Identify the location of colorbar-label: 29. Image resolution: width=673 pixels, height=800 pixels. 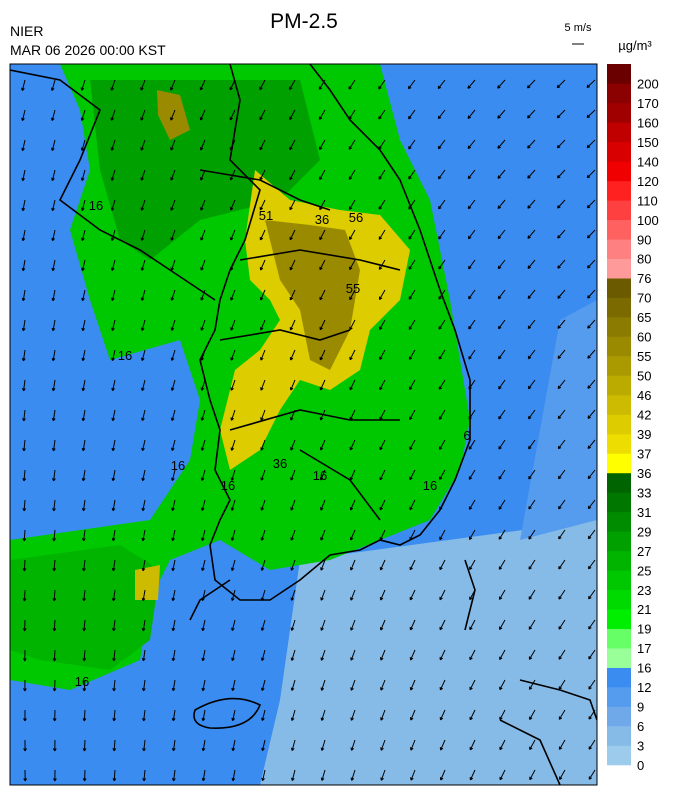
(644, 531).